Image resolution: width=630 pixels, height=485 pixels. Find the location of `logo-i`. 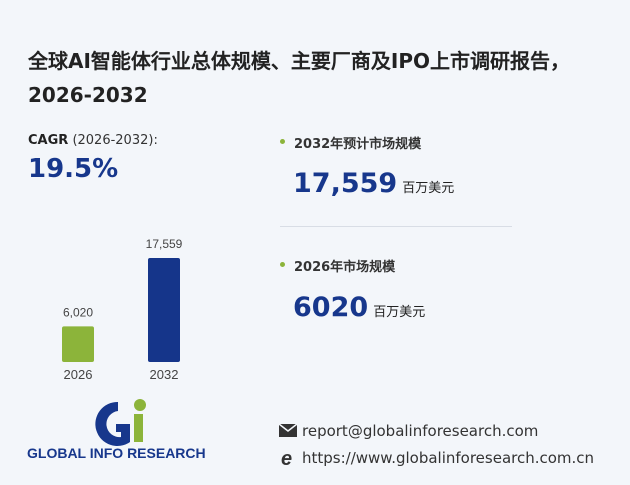

logo-i is located at coordinates (138, 428).